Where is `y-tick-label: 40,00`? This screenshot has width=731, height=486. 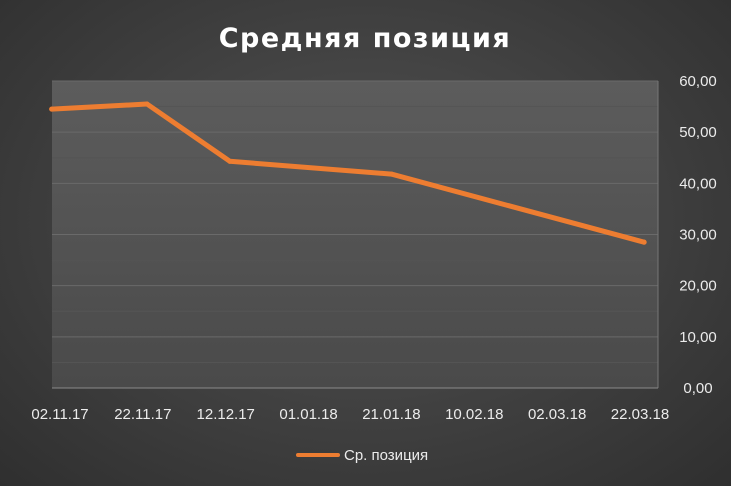
y-tick-label: 40,00 is located at coordinates (698, 183).